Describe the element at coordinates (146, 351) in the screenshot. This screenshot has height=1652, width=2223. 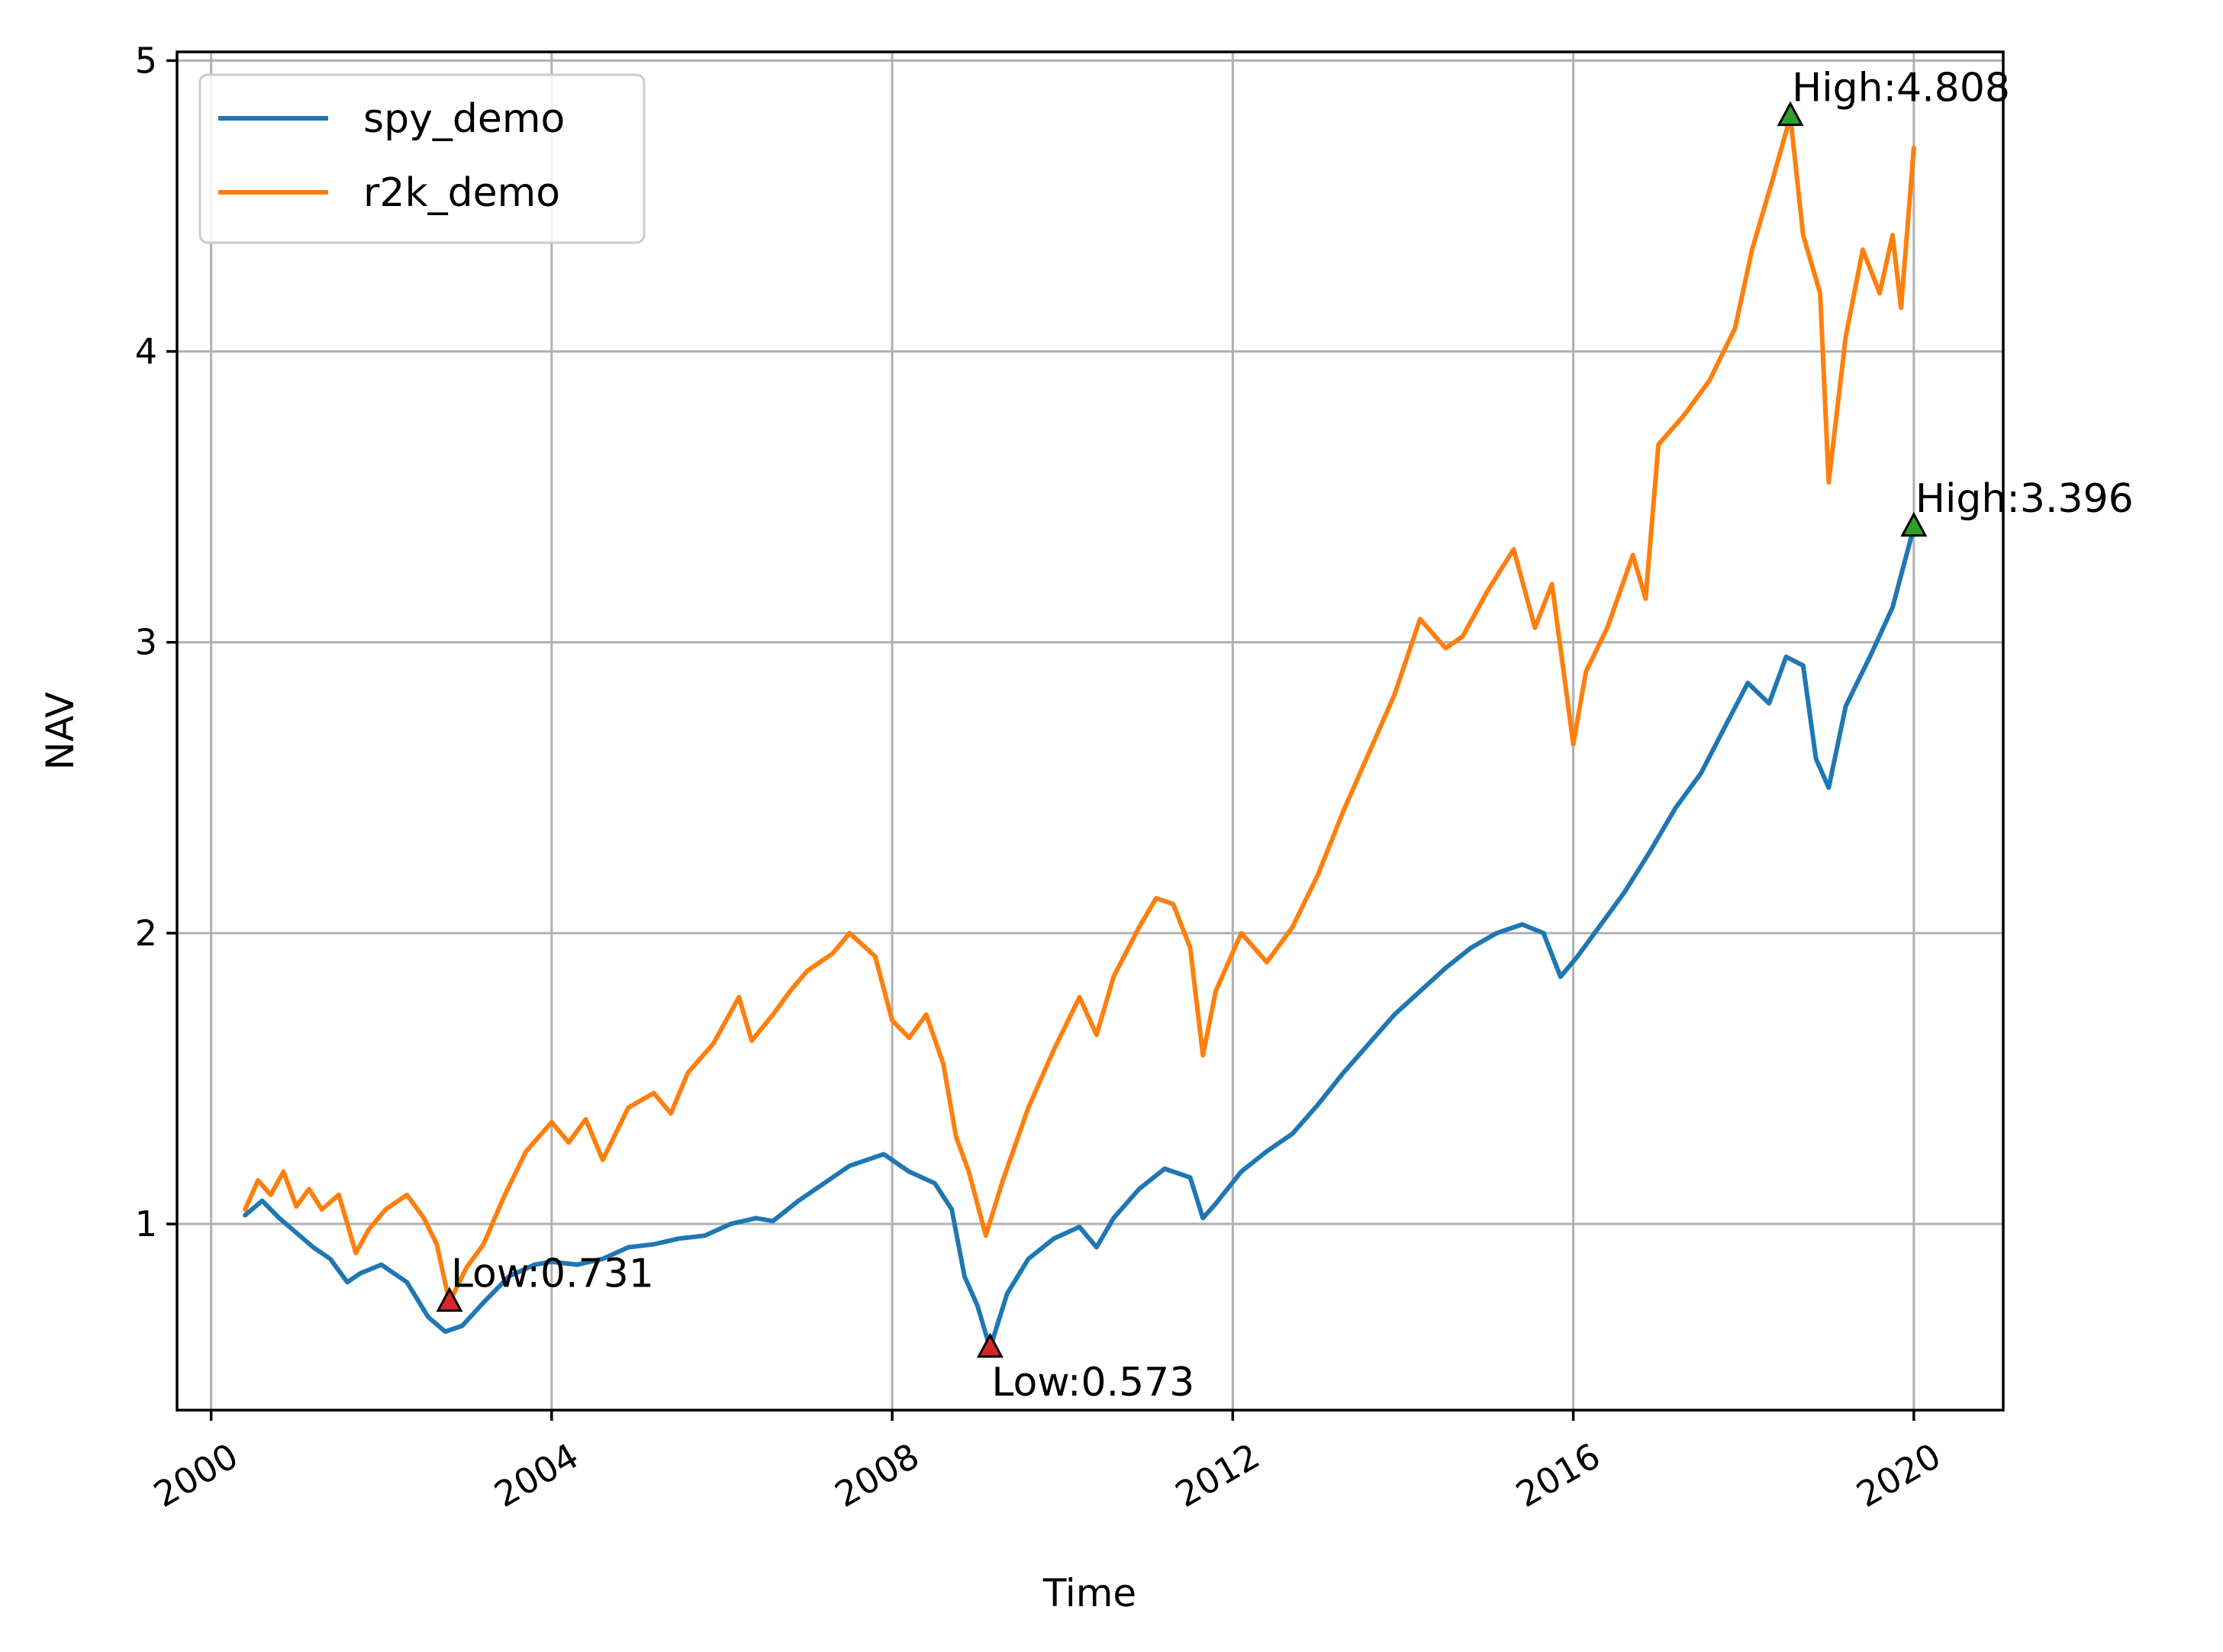
I see `y-tick-label-4: 4` at that location.